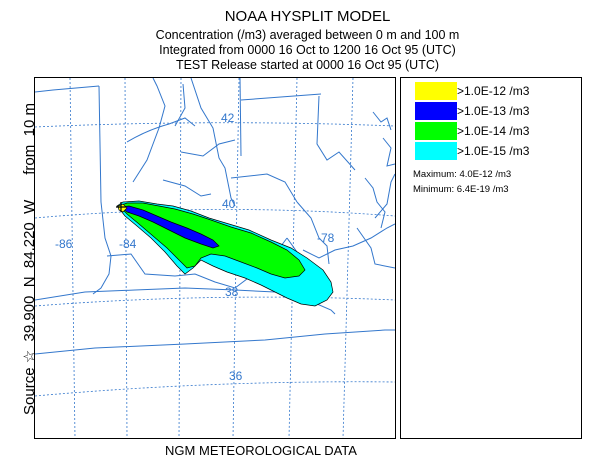 The image size is (599, 469). What do you see at coordinates (232, 292) in the screenshot?
I see `lat-label-38: 38` at bounding box center [232, 292].